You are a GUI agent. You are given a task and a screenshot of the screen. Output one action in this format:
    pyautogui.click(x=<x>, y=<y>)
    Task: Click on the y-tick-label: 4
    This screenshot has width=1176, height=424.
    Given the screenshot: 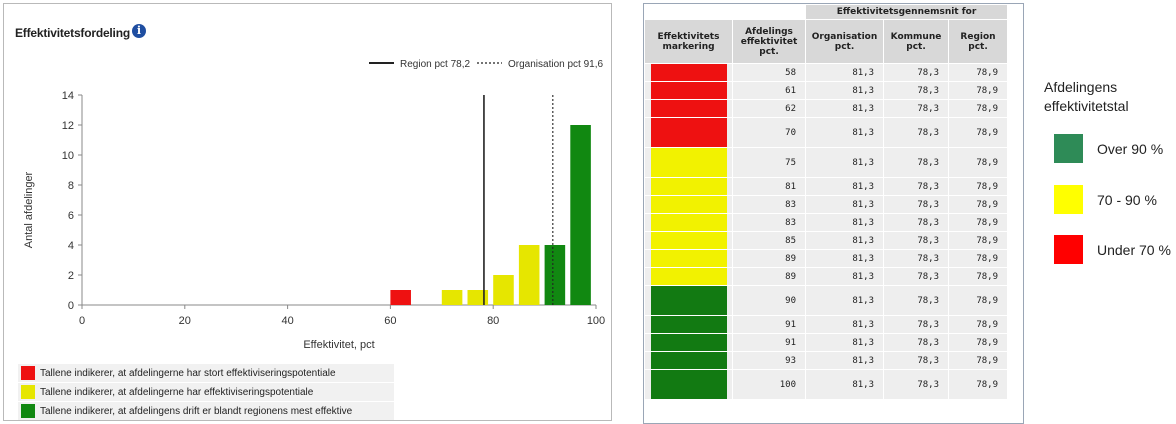 What is the action you would take?
    pyautogui.click(x=71, y=246)
    